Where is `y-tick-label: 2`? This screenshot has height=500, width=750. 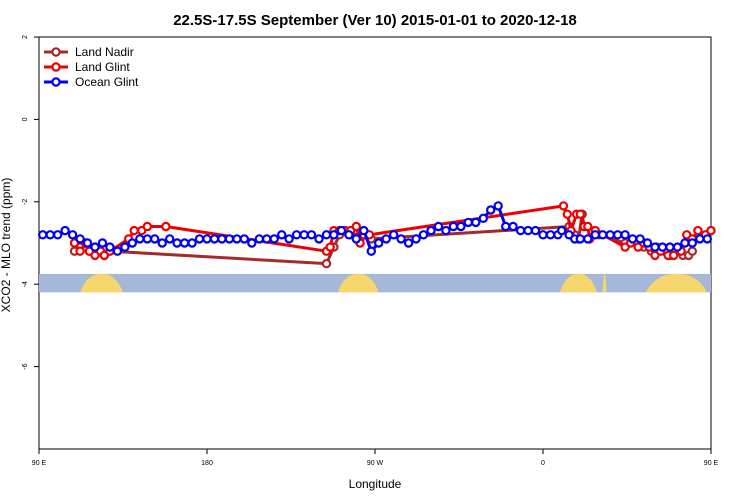
y-tick-label: 2 is located at coordinates (25, 37).